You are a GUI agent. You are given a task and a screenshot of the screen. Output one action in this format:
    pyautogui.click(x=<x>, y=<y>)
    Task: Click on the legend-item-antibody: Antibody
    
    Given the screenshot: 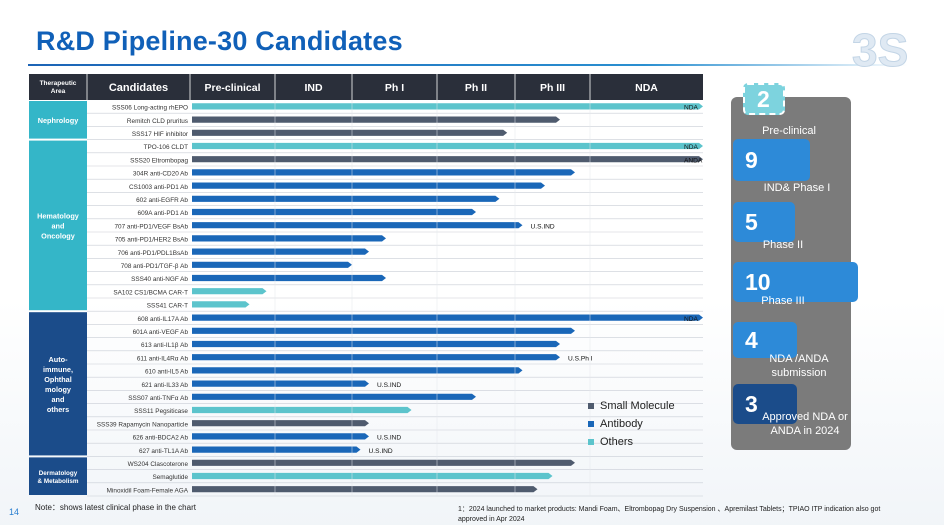 What is the action you would take?
    pyautogui.click(x=631, y=424)
    